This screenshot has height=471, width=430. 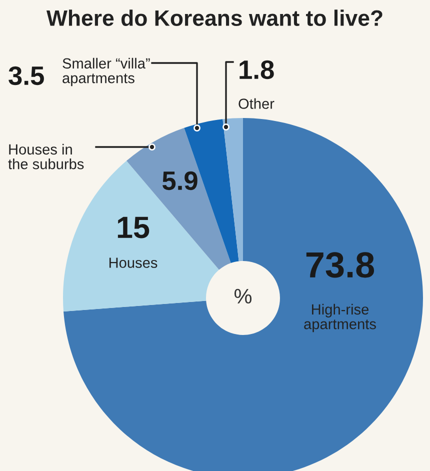 What do you see at coordinates (257, 70) in the screenshot?
I see `data-label: 1.8` at bounding box center [257, 70].